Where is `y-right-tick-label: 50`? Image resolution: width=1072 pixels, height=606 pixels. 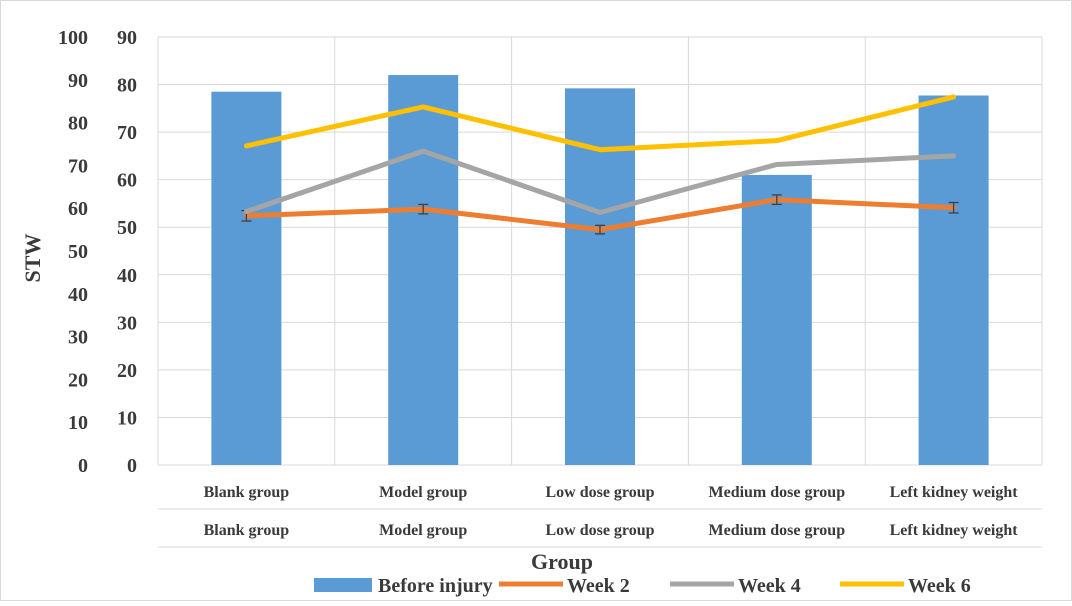 y-right-tick-label: 50 is located at coordinates (127, 228).